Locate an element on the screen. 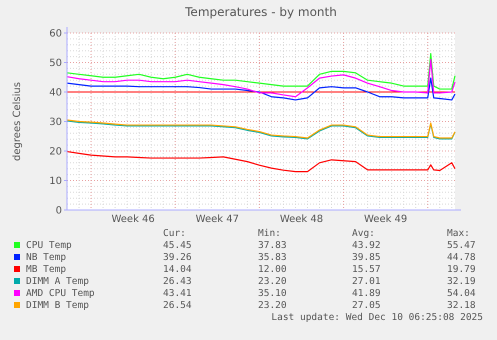  x-tick-label: Week 46 is located at coordinates (133, 219).